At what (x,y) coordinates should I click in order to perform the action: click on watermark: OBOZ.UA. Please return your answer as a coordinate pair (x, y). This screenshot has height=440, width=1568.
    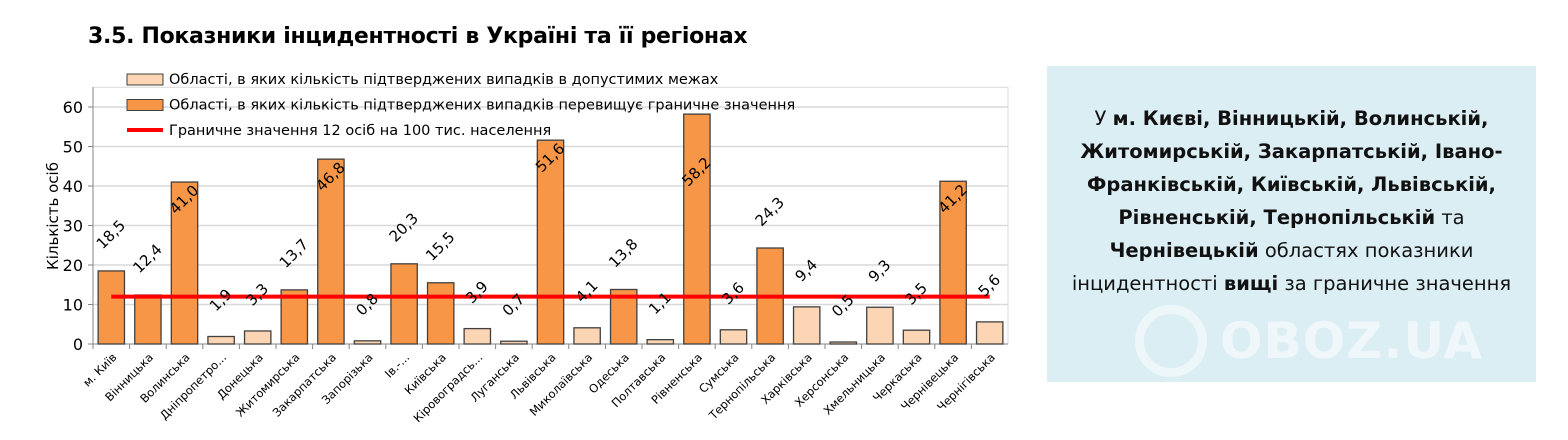
    Looking at the image, I should click on (1352, 341).